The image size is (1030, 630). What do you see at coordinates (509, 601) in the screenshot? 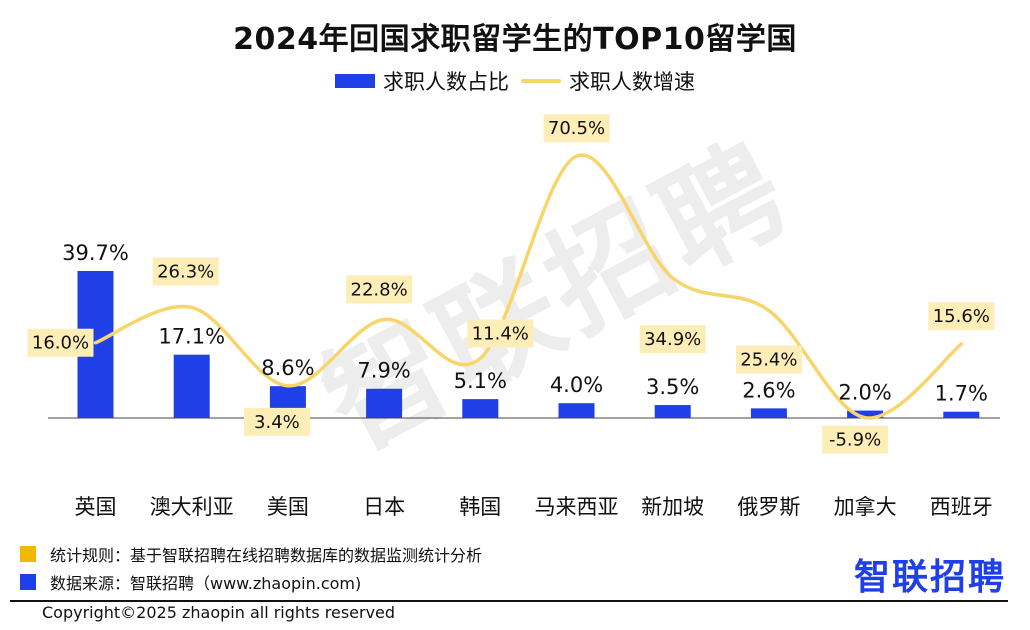
I see `footer-divider` at bounding box center [509, 601].